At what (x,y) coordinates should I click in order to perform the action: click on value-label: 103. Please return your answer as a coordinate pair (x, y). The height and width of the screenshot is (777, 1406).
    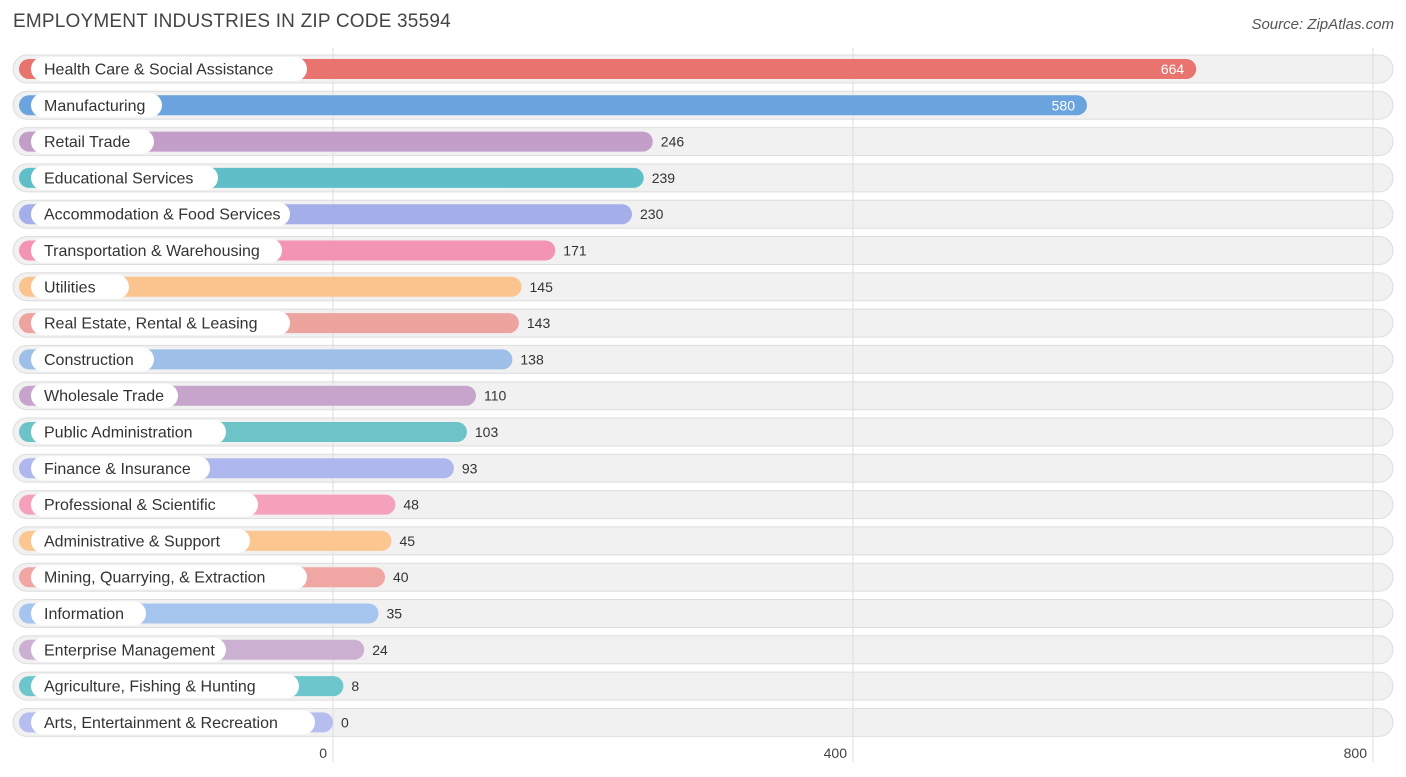
    Looking at the image, I should click on (487, 432).